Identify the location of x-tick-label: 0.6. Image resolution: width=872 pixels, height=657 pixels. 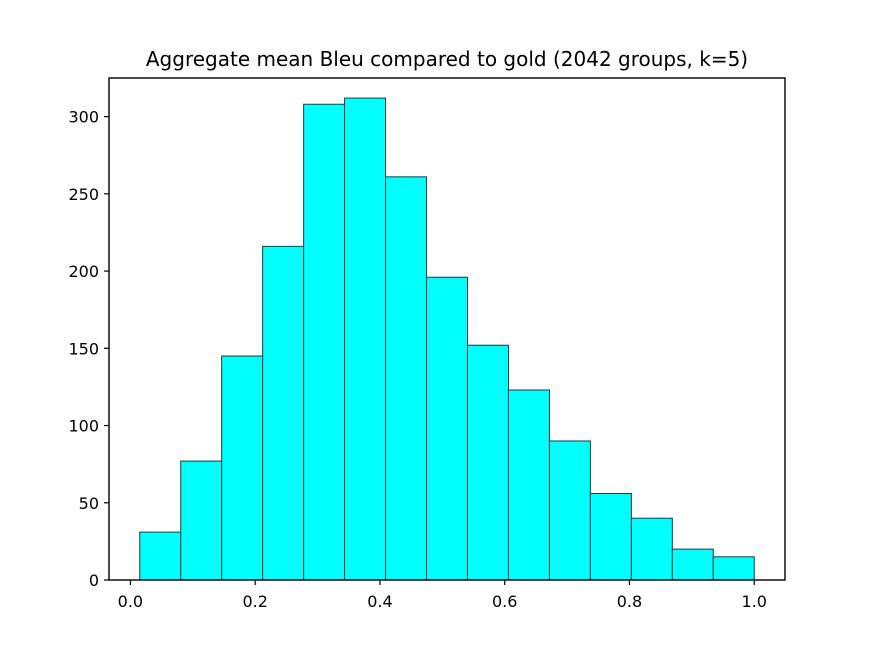
(504, 601).